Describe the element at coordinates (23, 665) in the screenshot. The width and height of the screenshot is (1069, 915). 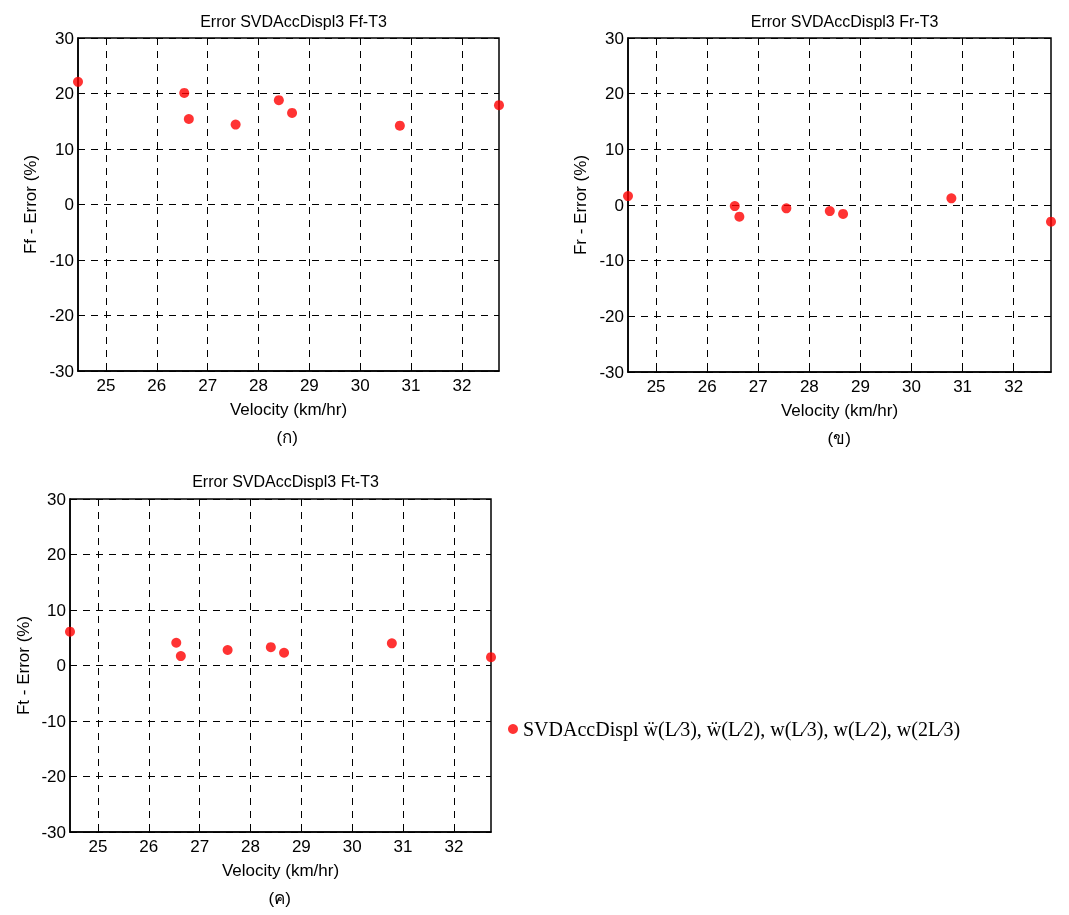
I see `y-axis-title: Ft - Error (%)` at that location.